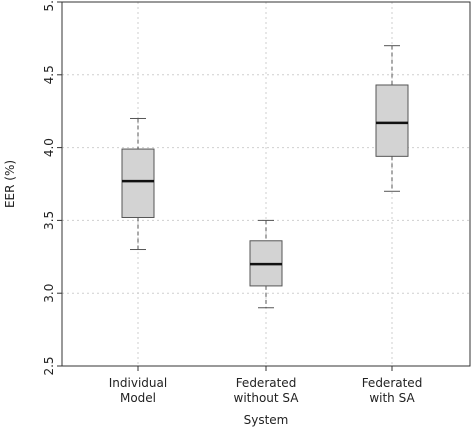 This screenshot has height=428, width=474. Describe the element at coordinates (49, 293) in the screenshot. I see `y-tick-label: 3.0` at that location.